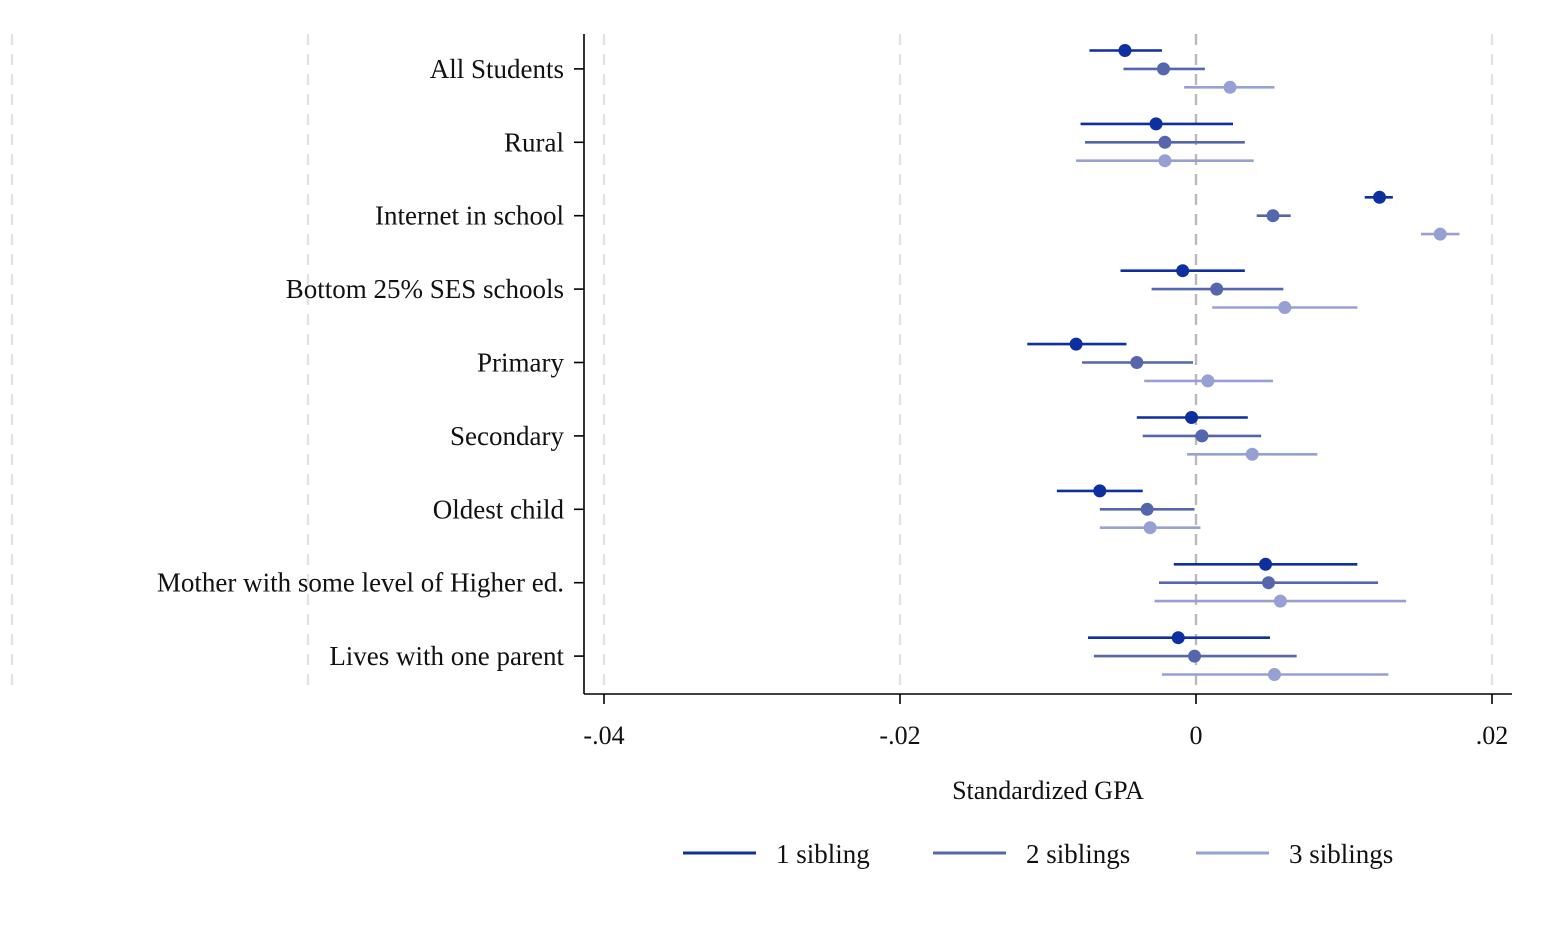  Describe the element at coordinates (1341, 854) in the screenshot. I see `legend-label: 3 siblings` at that location.